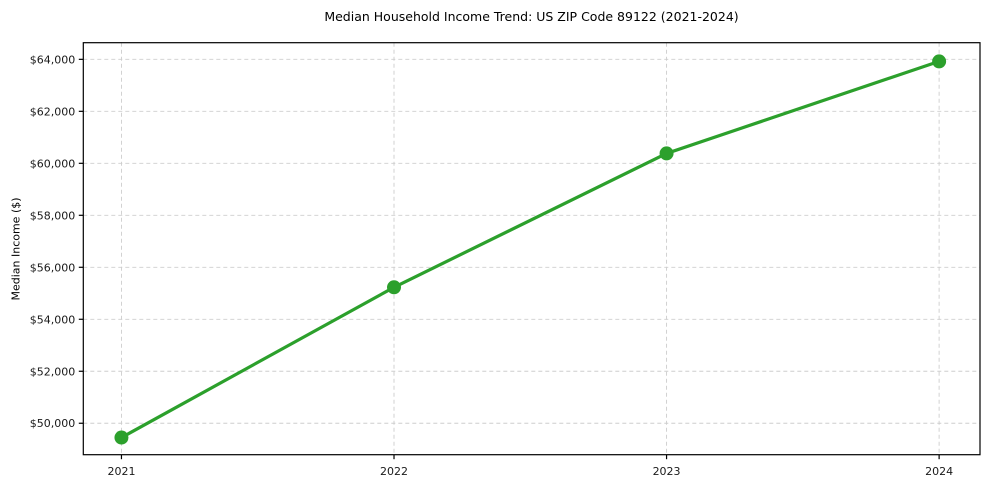 This screenshot has width=989, height=490. Describe the element at coordinates (939, 471) in the screenshot. I see `x-tick-label: 2024` at that location.